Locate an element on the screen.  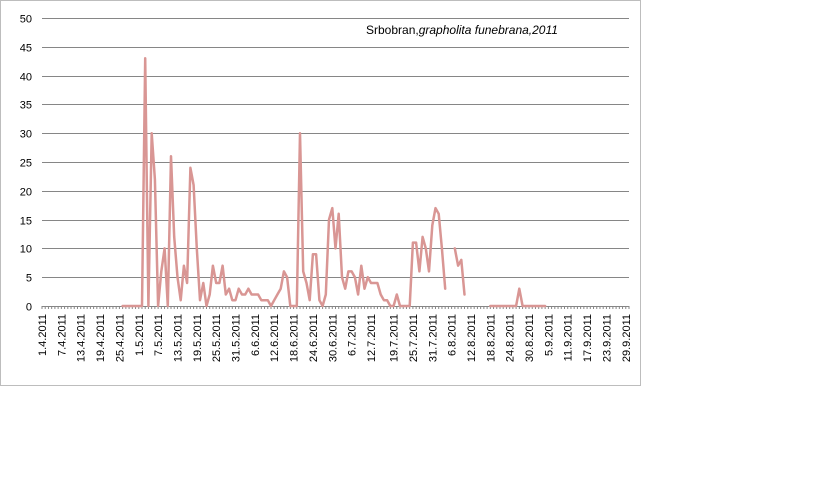
x-tick-label: 1.4.2011 is located at coordinates (43, 335).